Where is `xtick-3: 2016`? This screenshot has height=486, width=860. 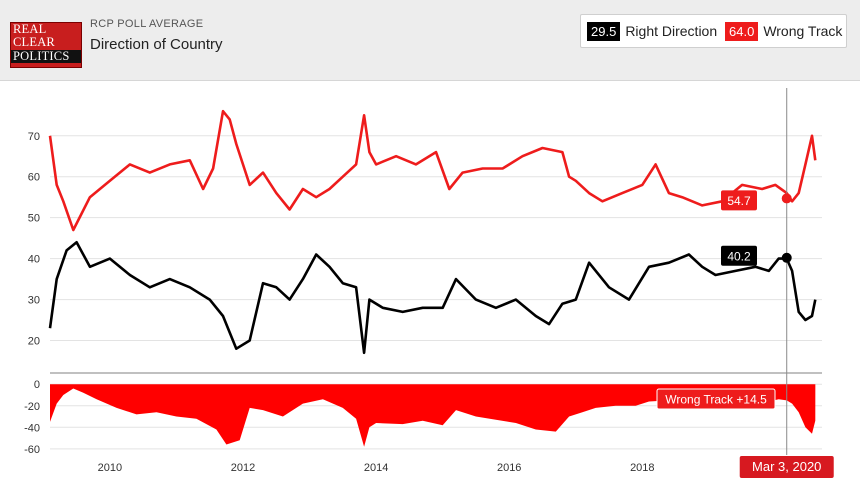 xtick-3: 2016 is located at coordinates (509, 468).